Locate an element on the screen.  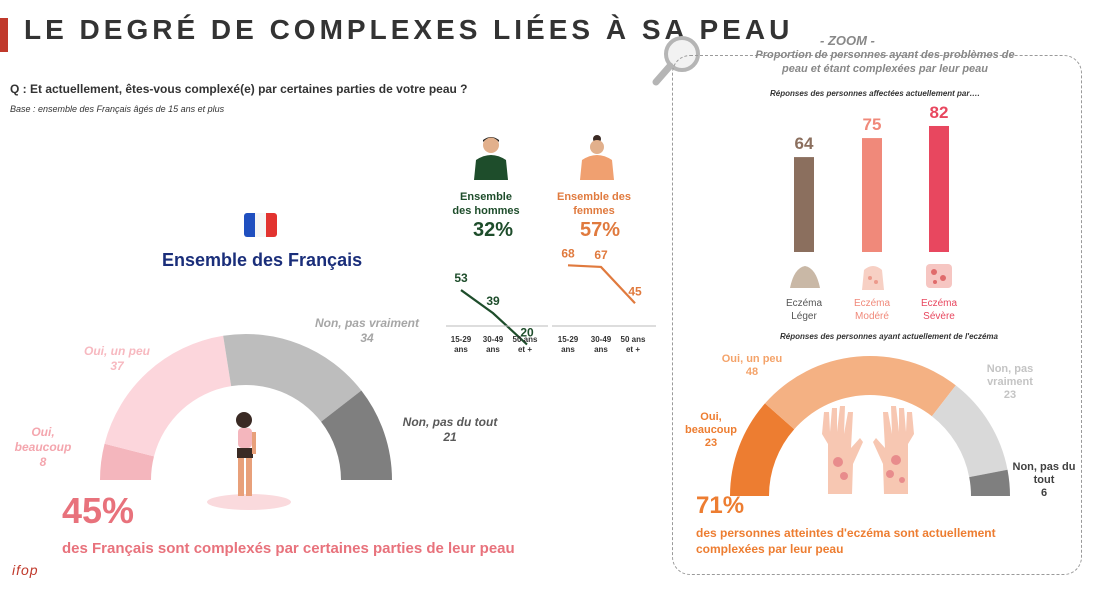
ecz-label-name: Oui, un peu is located at coordinates (752, 359).